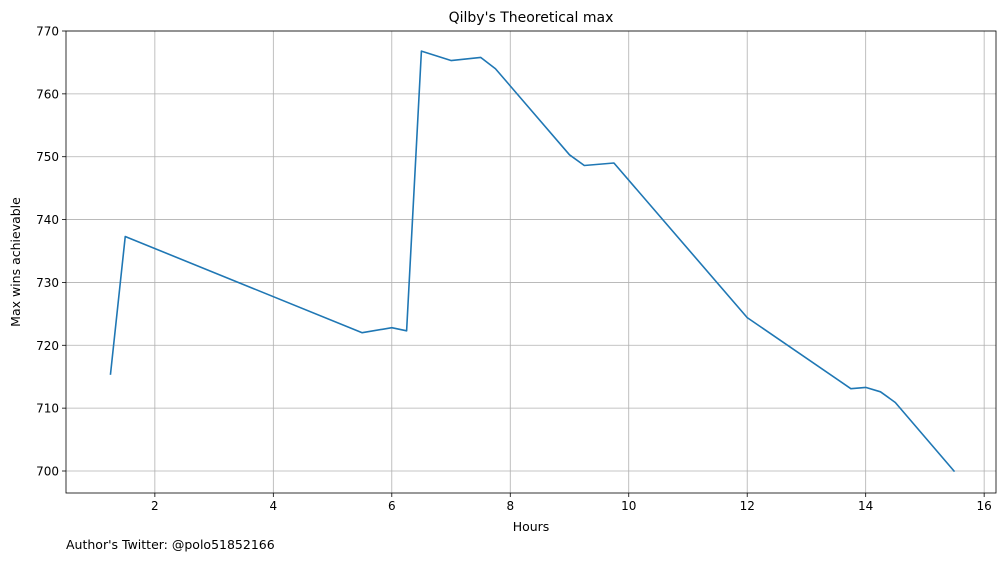  Describe the element at coordinates (47, 346) in the screenshot. I see `y-tick-label: 720` at that location.